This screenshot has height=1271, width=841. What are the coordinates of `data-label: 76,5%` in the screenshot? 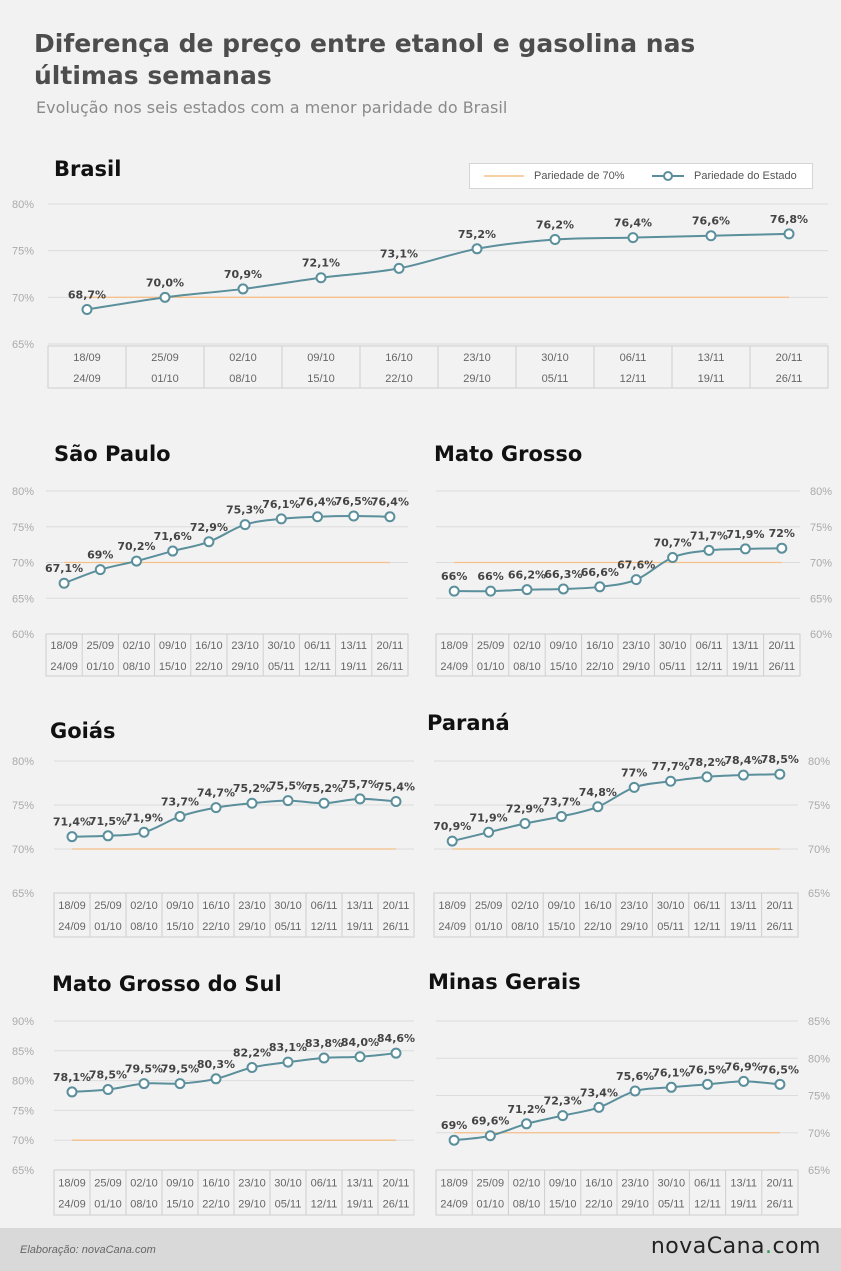 It's located at (354, 501).